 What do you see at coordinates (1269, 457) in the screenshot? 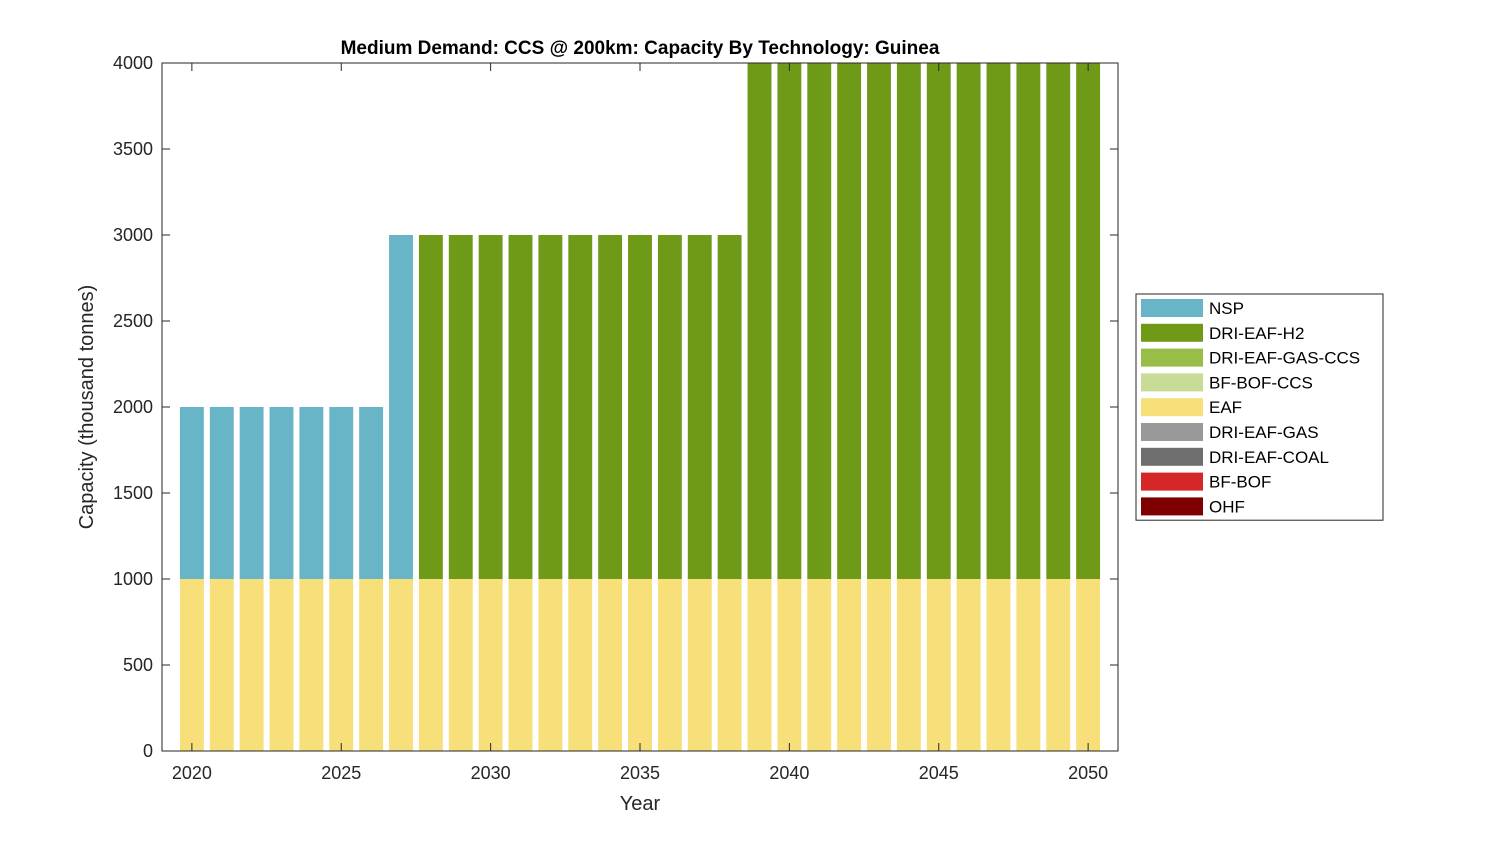
I see `legend-label-dri-eaf-coal: DRI-EAF-COAL` at bounding box center [1269, 457].